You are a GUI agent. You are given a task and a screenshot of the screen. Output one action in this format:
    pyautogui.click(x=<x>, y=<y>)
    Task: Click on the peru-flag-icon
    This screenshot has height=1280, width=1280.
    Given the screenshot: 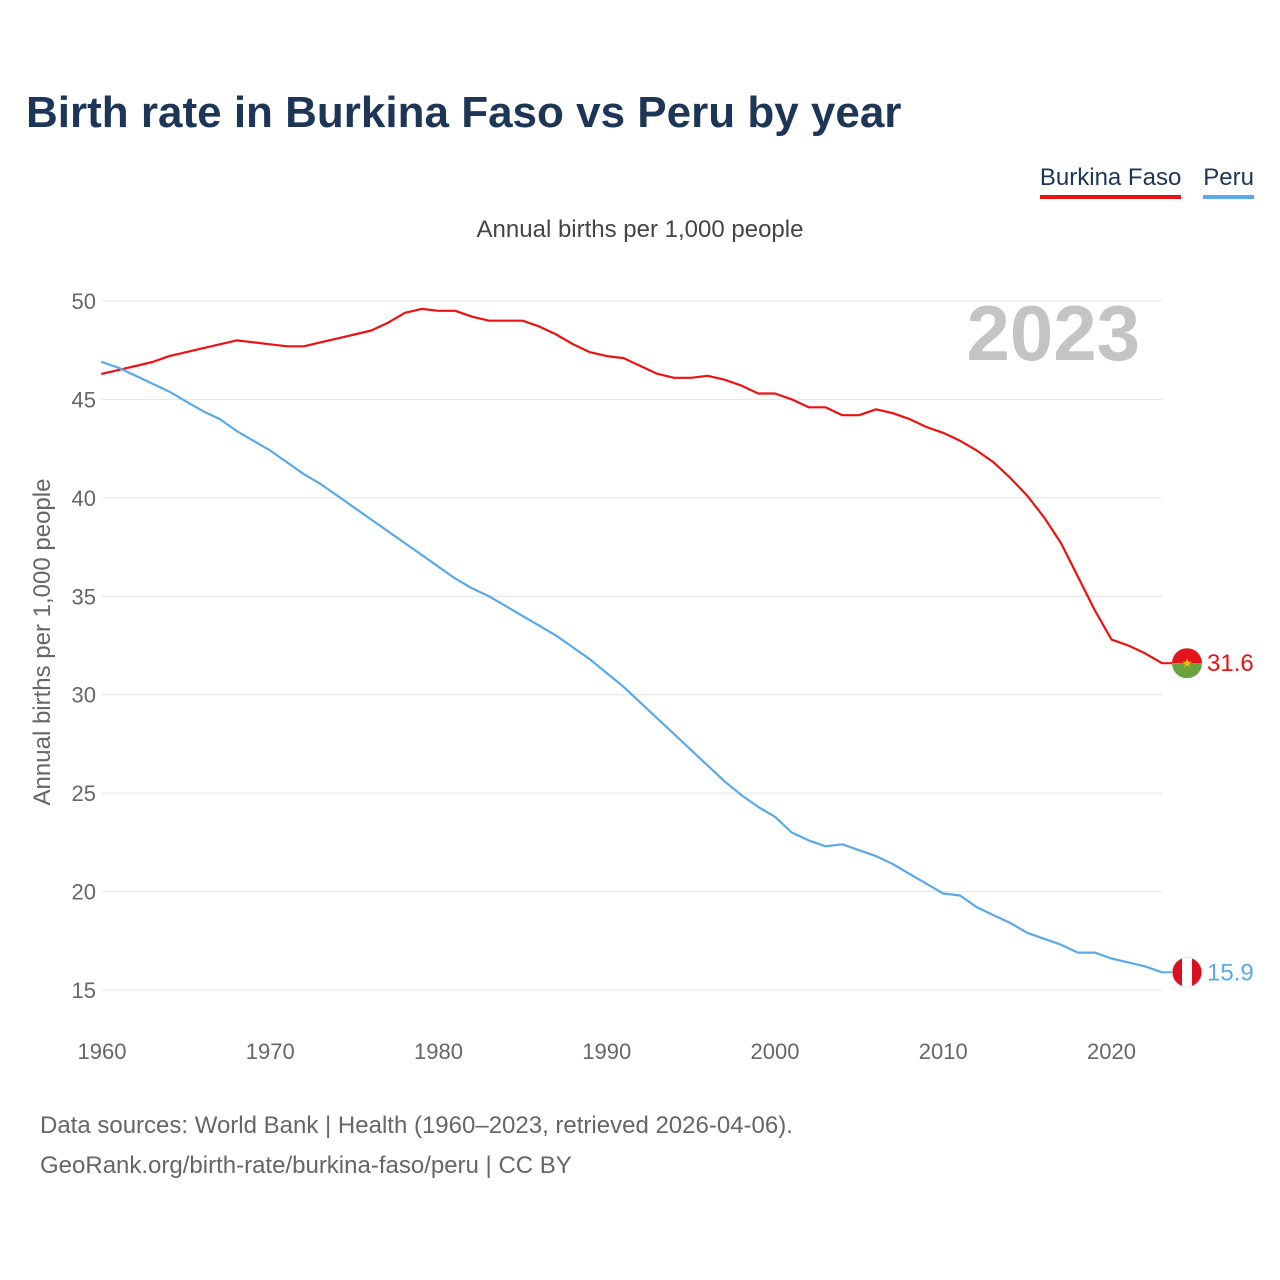 What is the action you would take?
    pyautogui.click(x=1187, y=972)
    